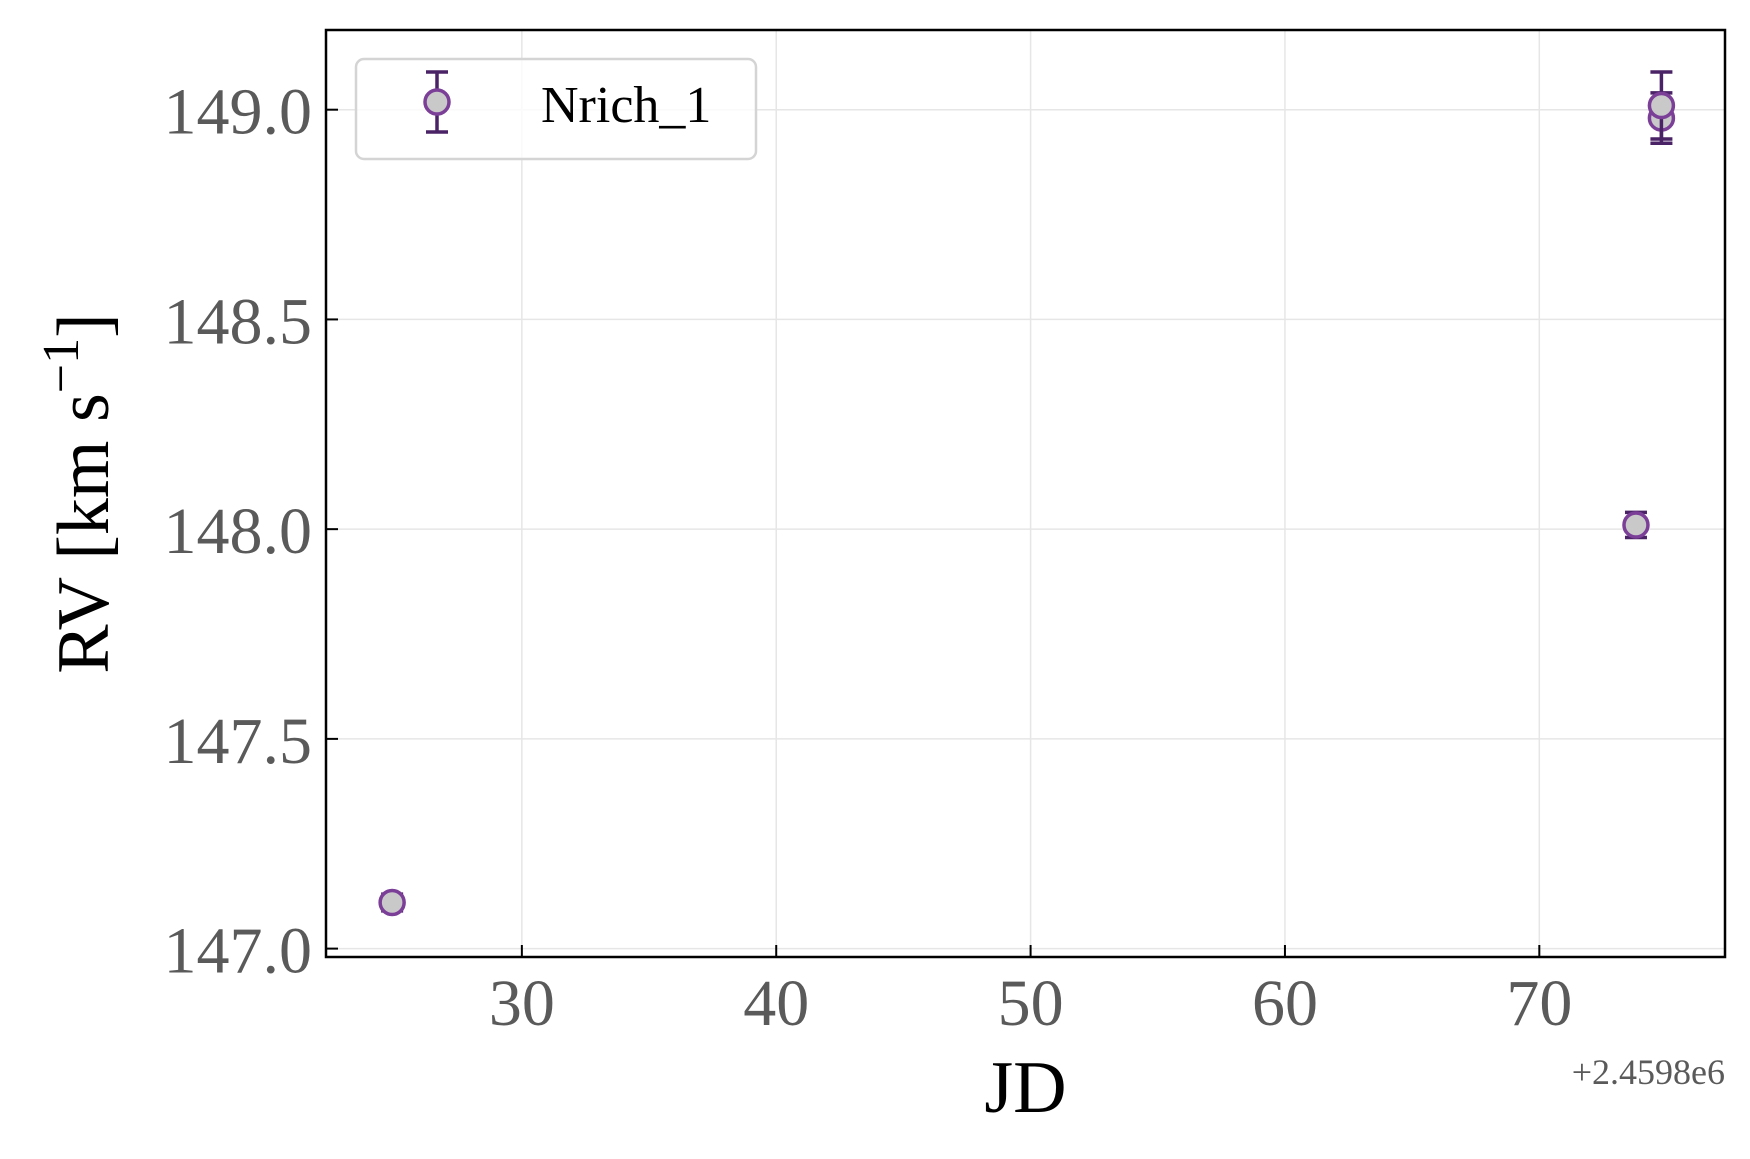  I want to click on y-tick-label: 148.5, so click(238, 321).